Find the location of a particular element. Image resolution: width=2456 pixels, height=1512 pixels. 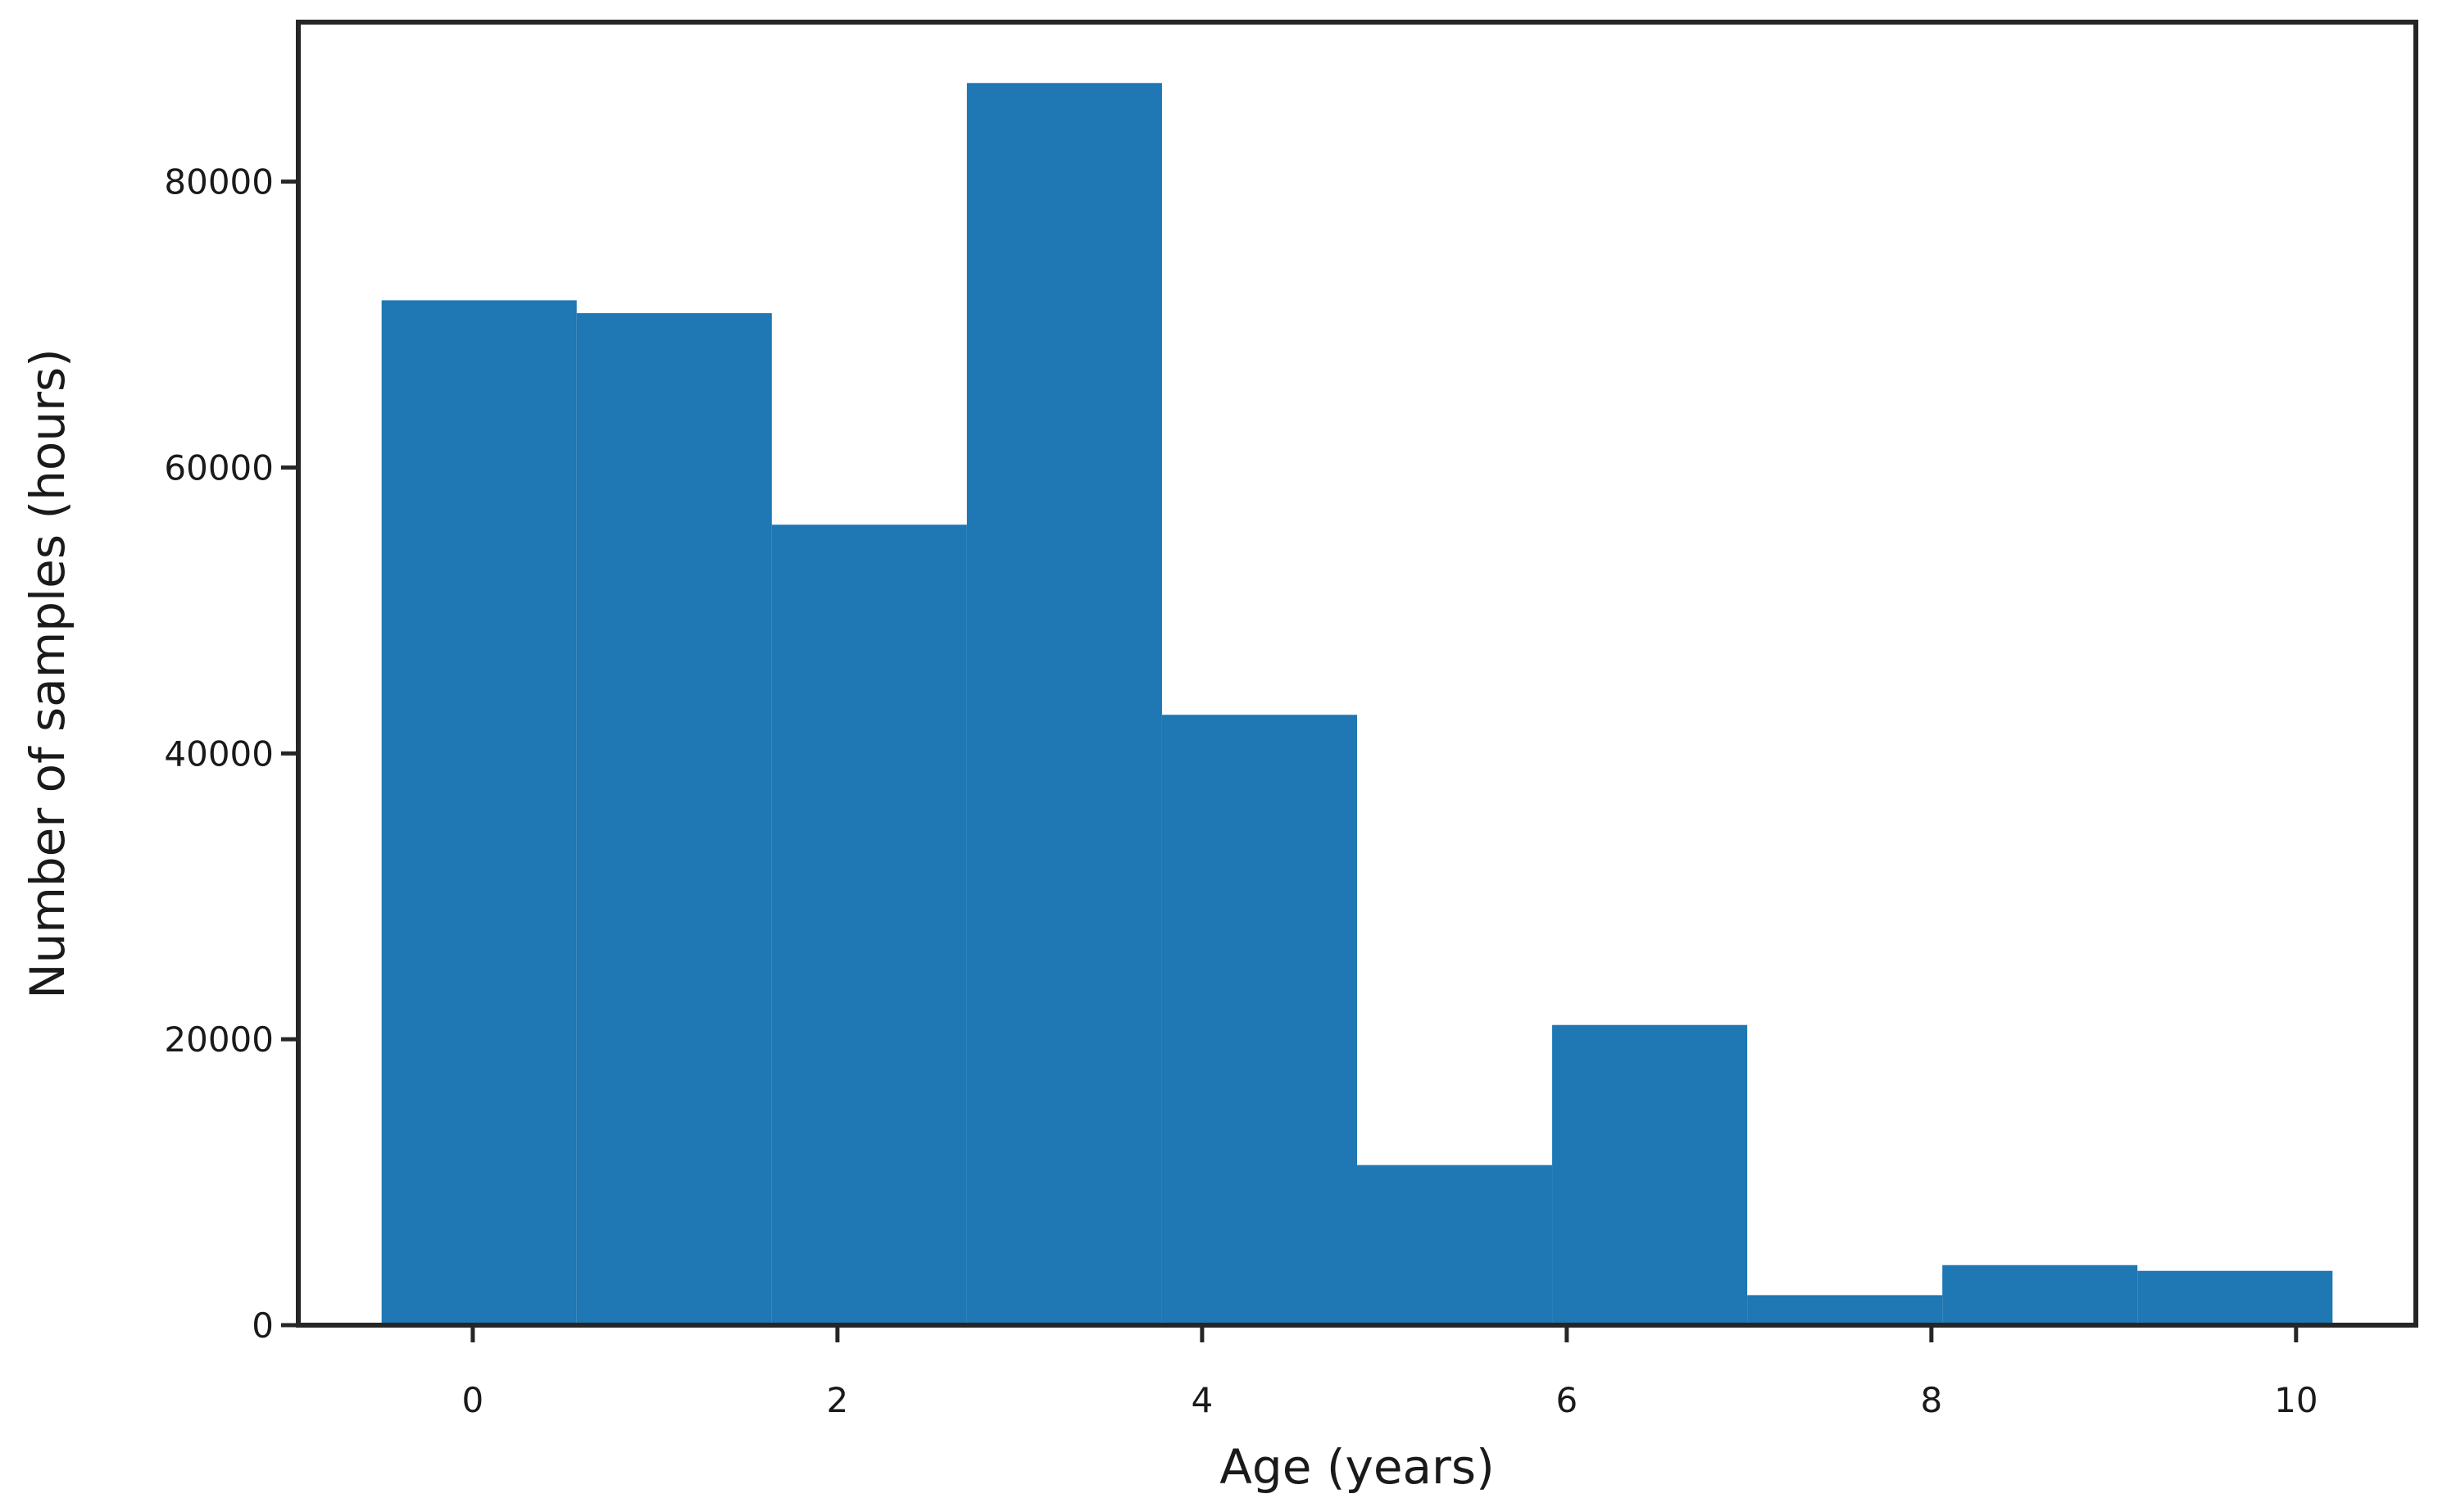

y-axis-label: Number of samples (hours) is located at coordinates (47, 673).